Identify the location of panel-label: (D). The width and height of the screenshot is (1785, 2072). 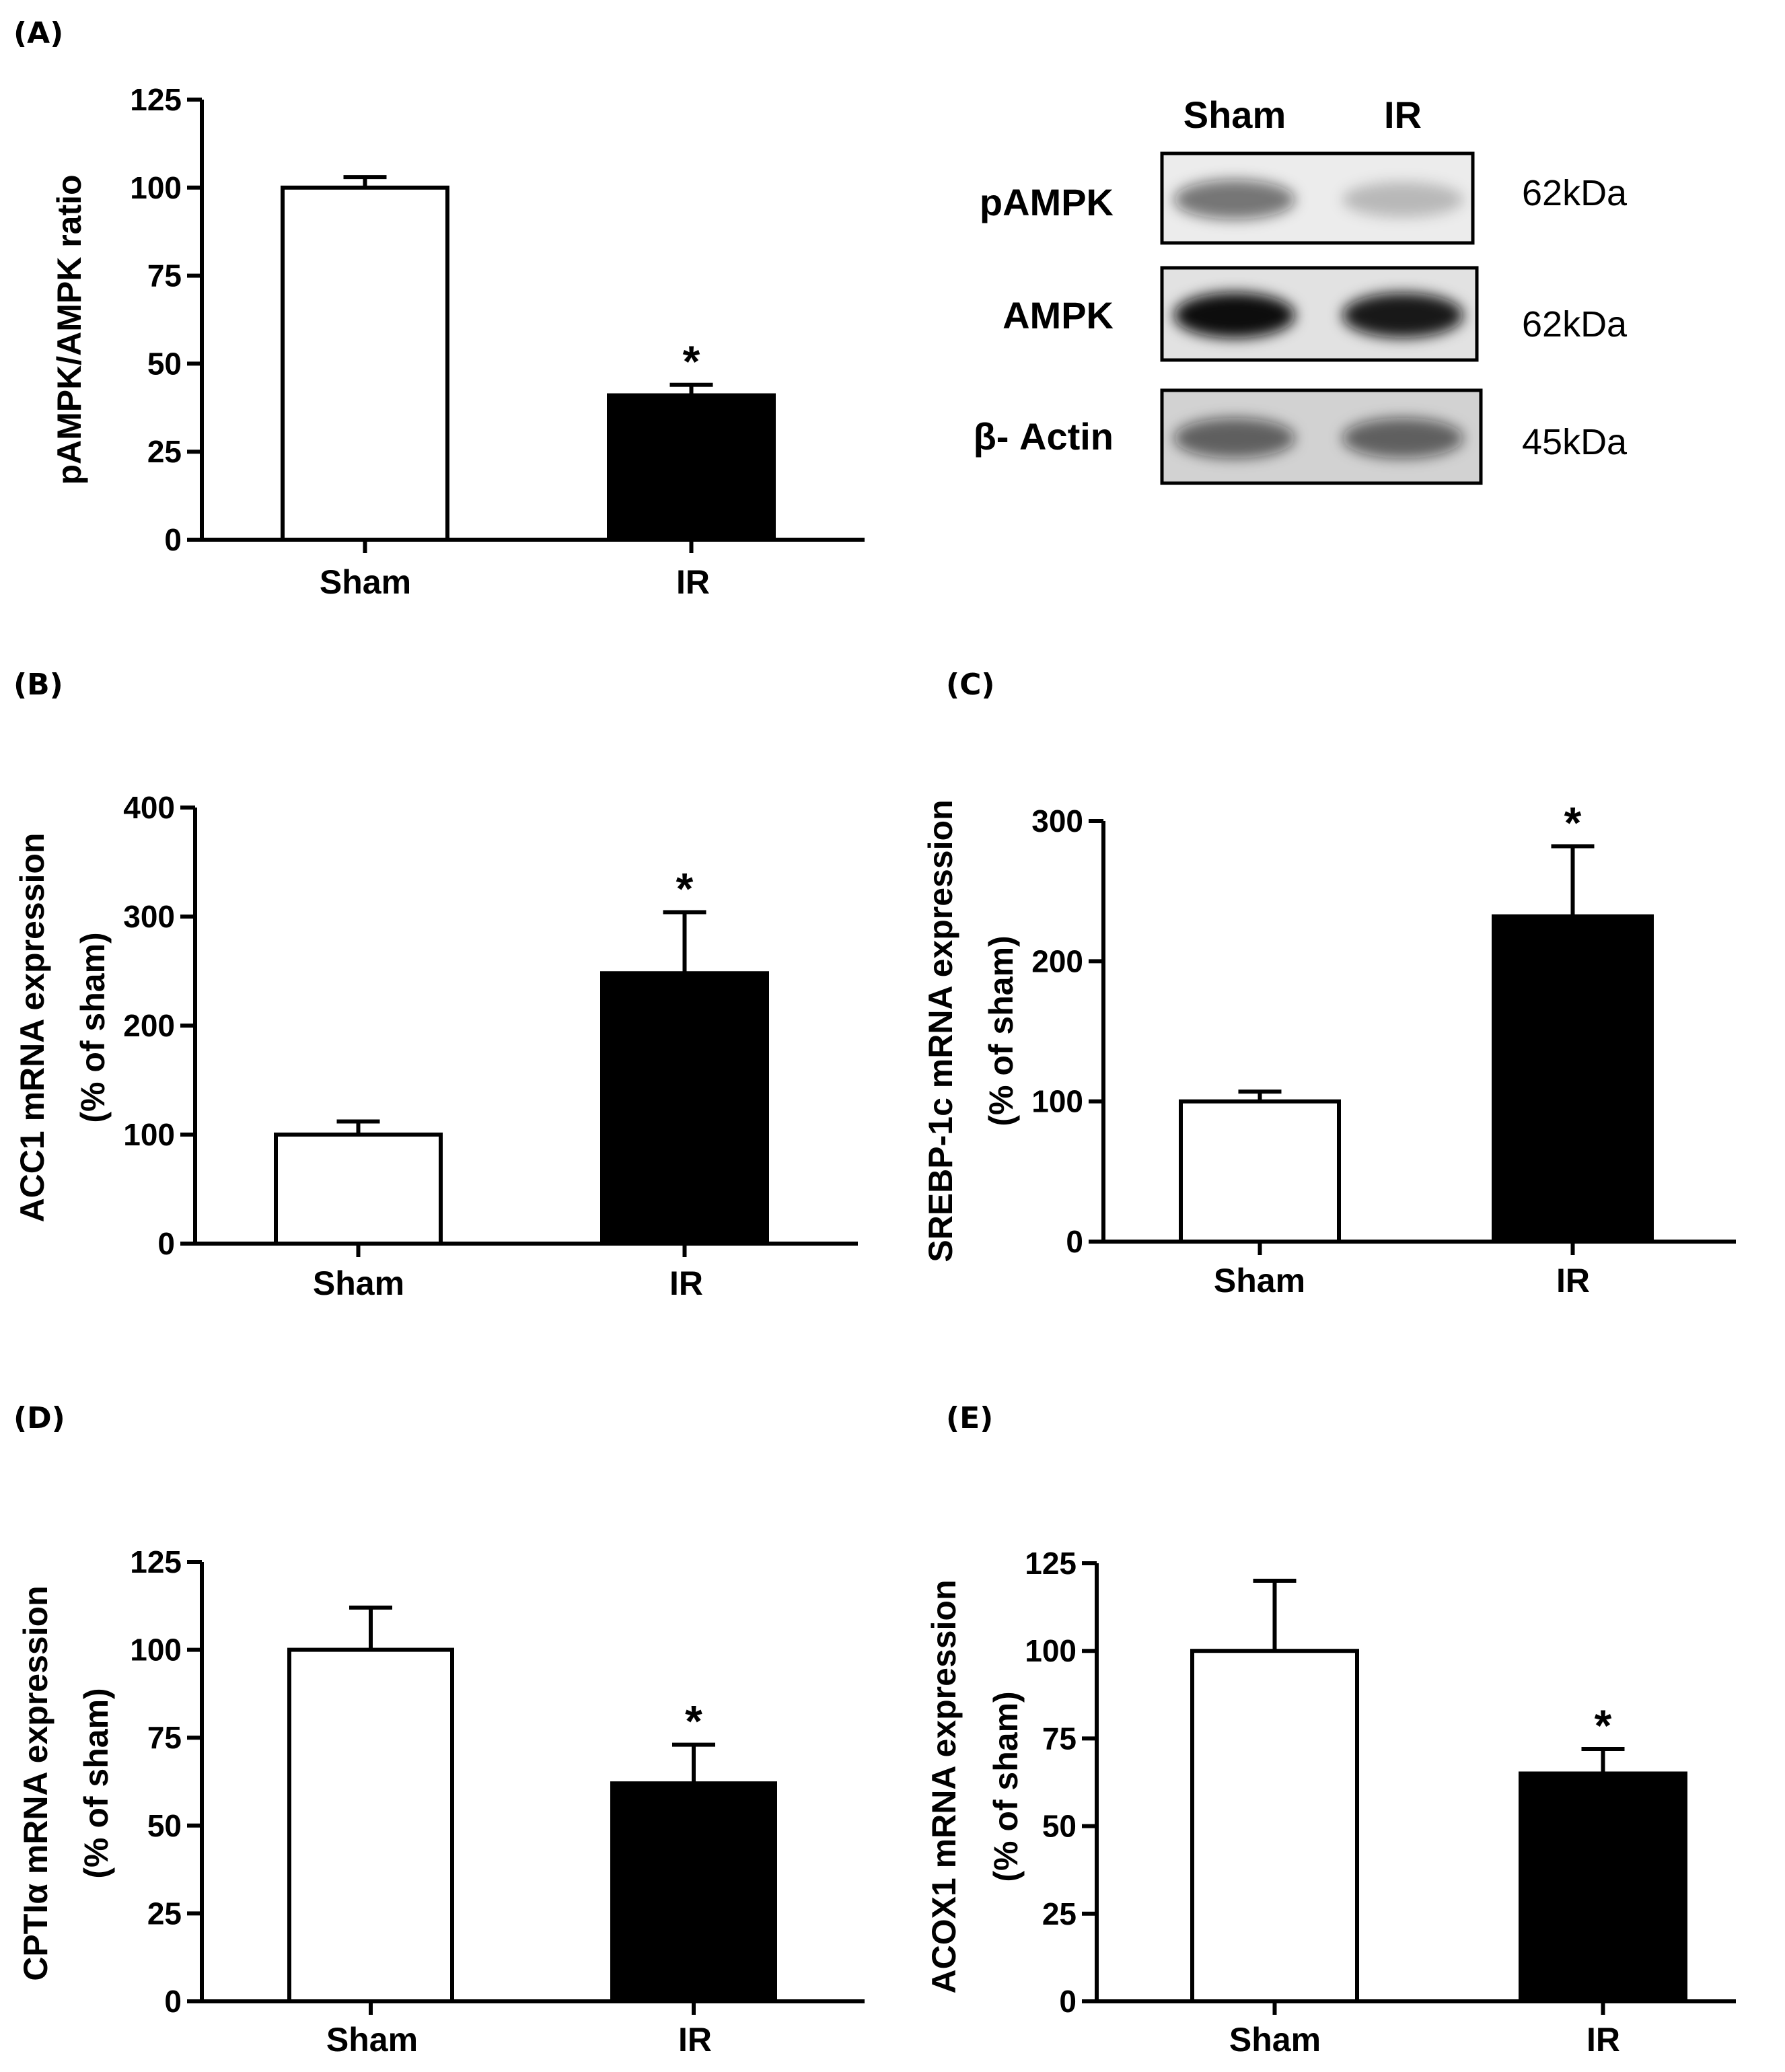
(39, 1418).